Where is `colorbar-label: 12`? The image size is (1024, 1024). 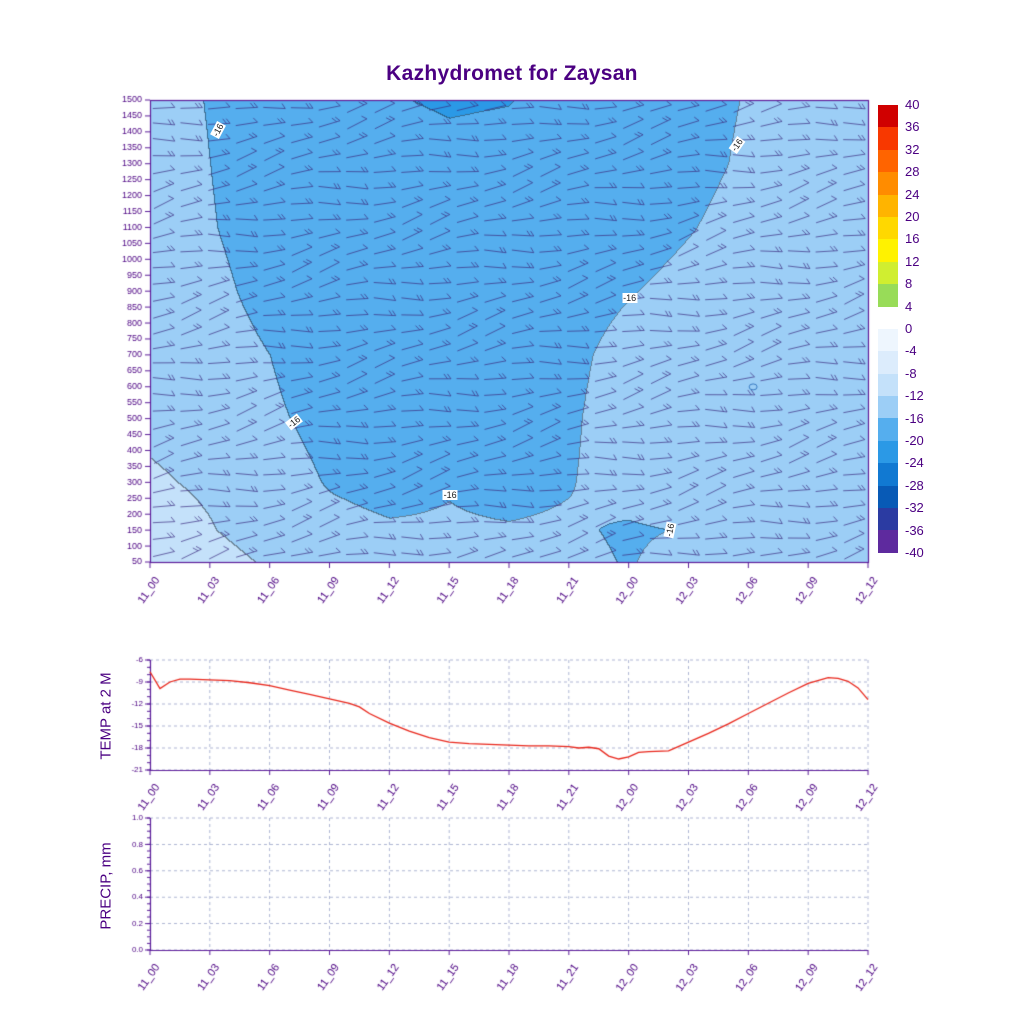 colorbar-label: 12 is located at coordinates (912, 261).